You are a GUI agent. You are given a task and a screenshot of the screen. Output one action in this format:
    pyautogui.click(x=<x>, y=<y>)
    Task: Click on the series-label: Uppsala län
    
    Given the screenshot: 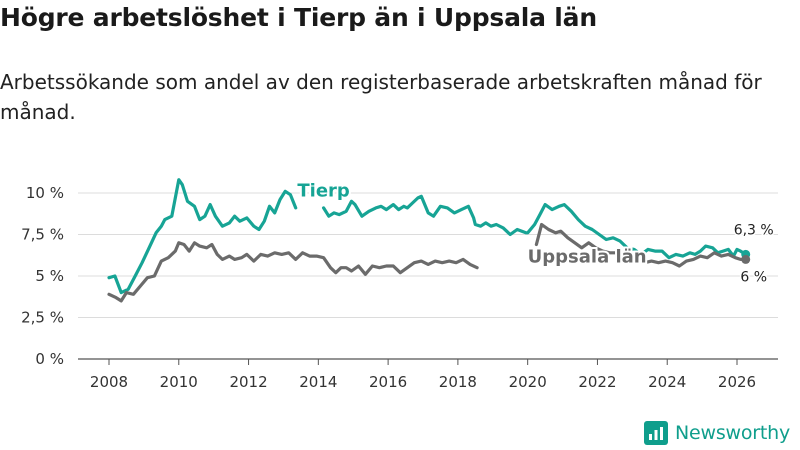 What is the action you would take?
    pyautogui.click(x=587, y=257)
    